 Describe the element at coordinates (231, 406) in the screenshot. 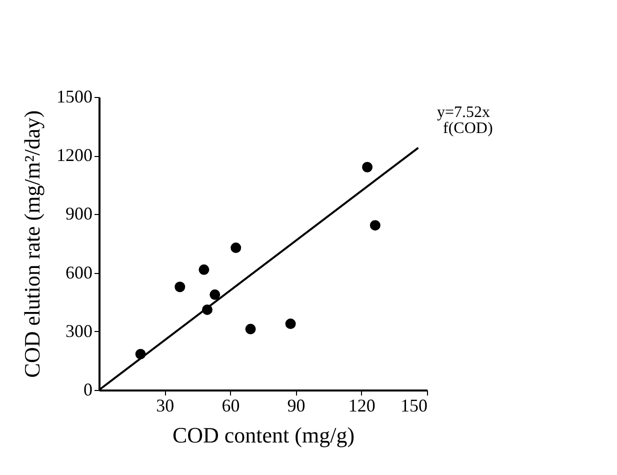

I see `x-tick-label: 60` at that location.